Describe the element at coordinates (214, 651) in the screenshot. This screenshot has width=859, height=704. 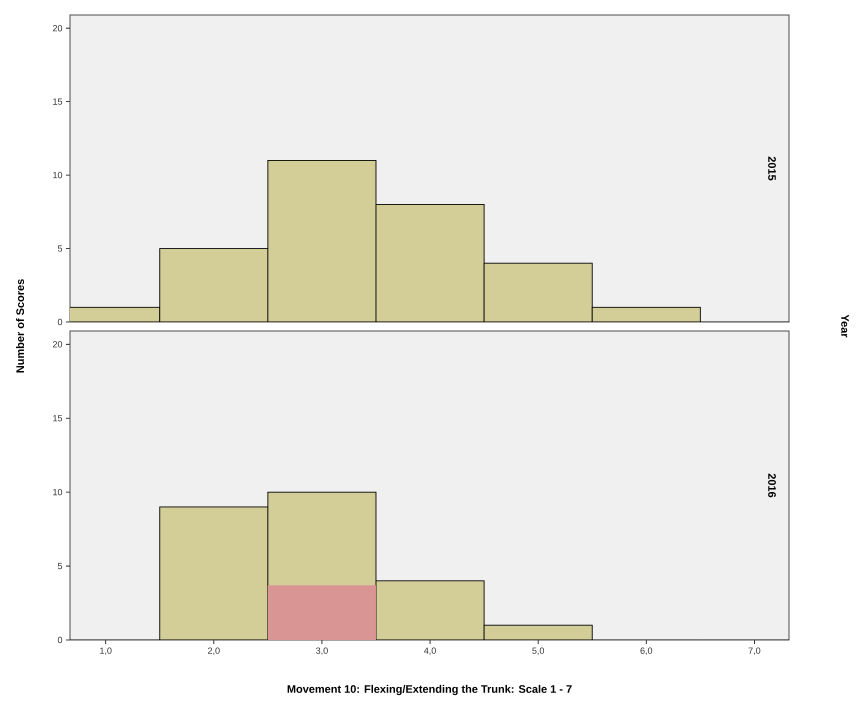
I see `x-tick-label: 2,0` at that location.